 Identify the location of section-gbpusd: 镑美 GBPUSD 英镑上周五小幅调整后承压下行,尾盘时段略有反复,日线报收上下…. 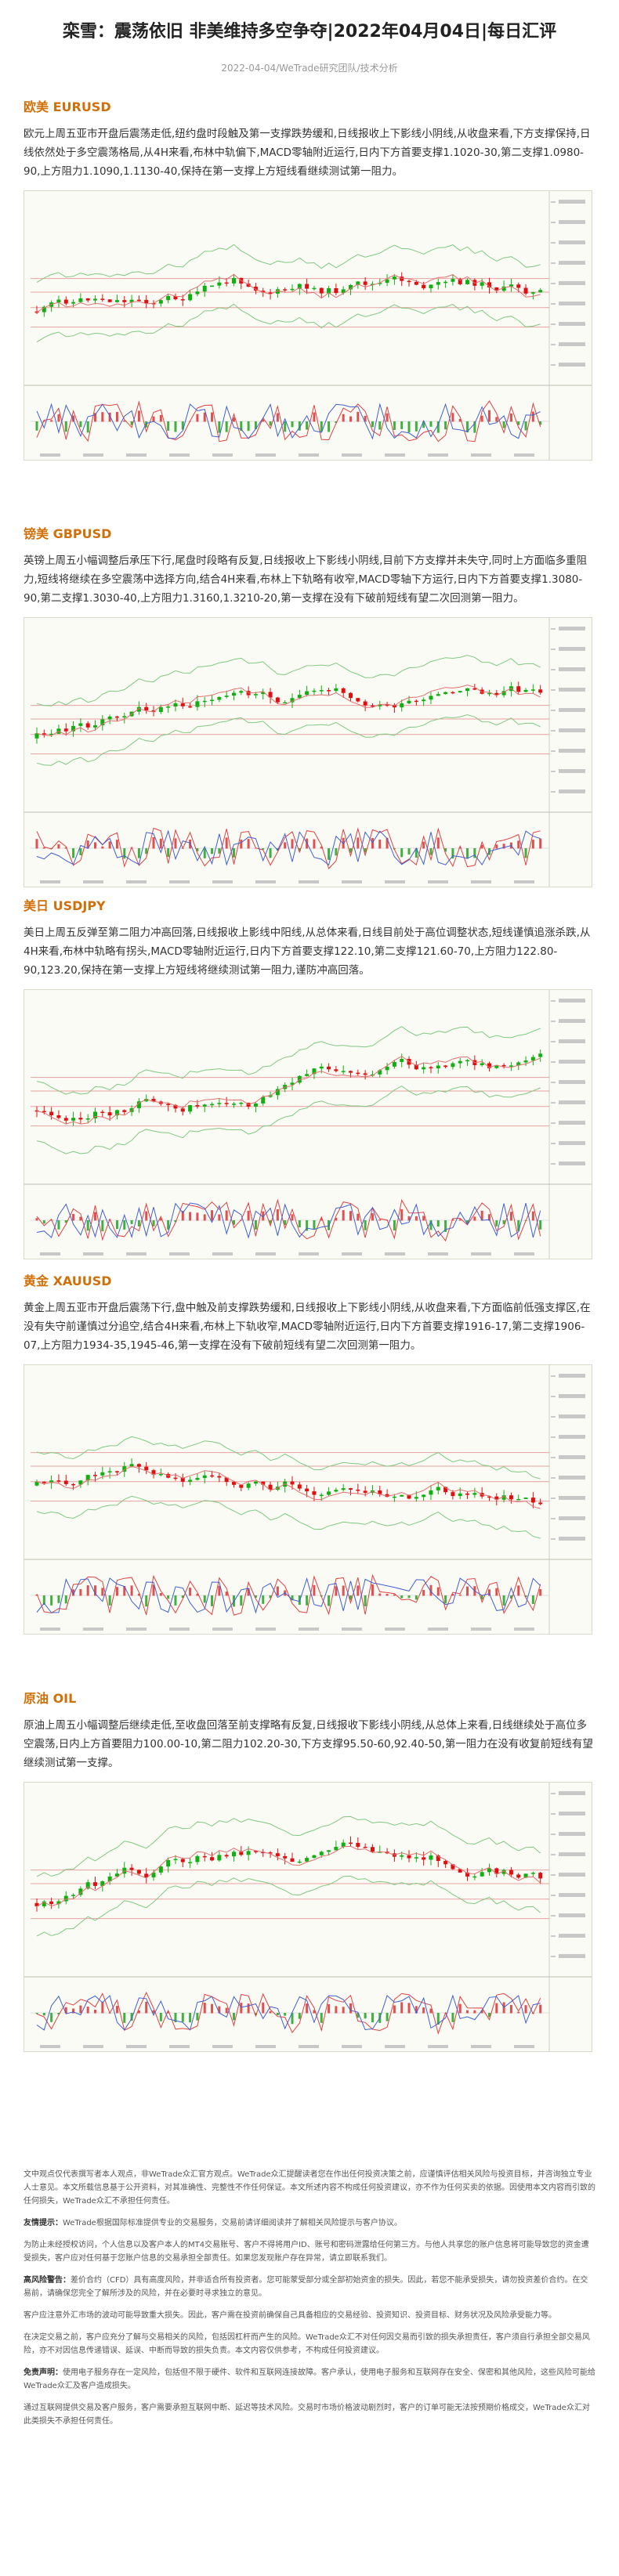
(309, 705).